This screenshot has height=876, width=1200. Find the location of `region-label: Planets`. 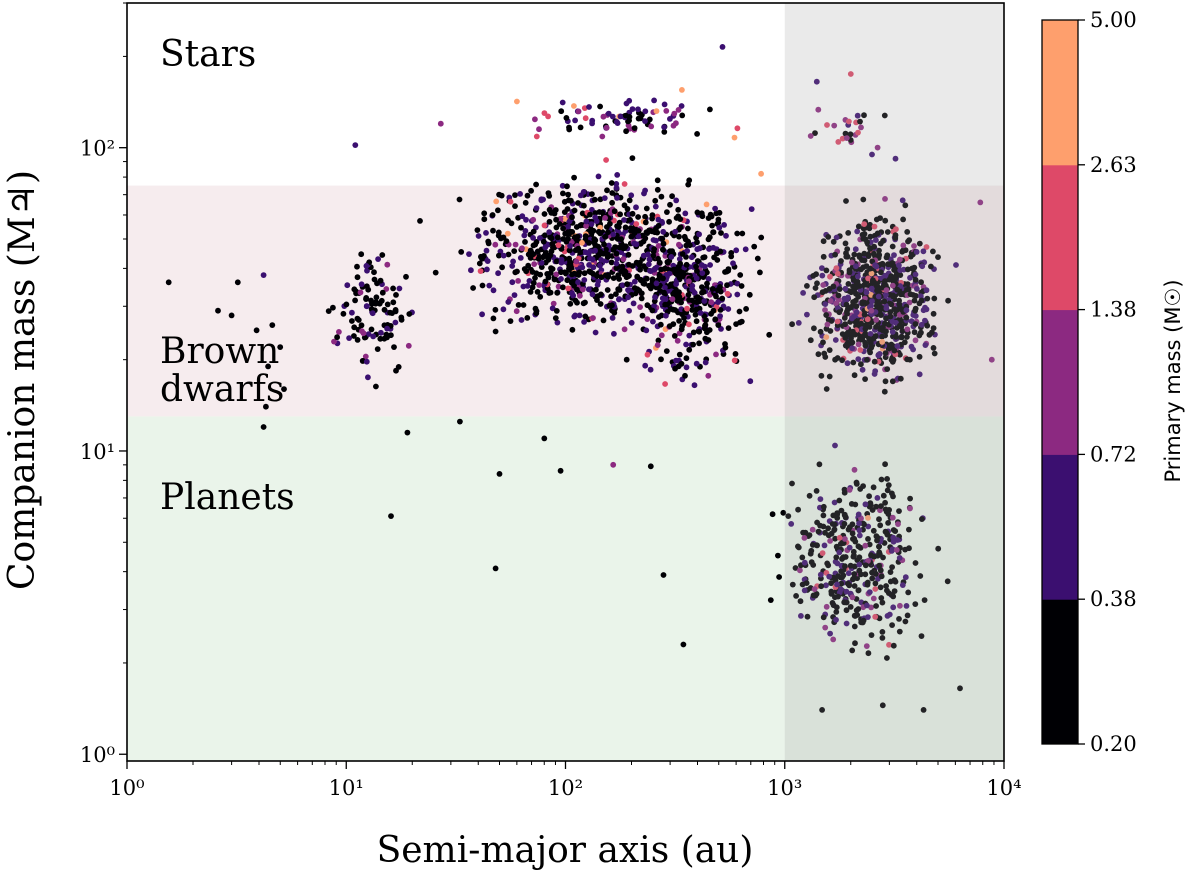

region-label: Planets is located at coordinates (227, 497).